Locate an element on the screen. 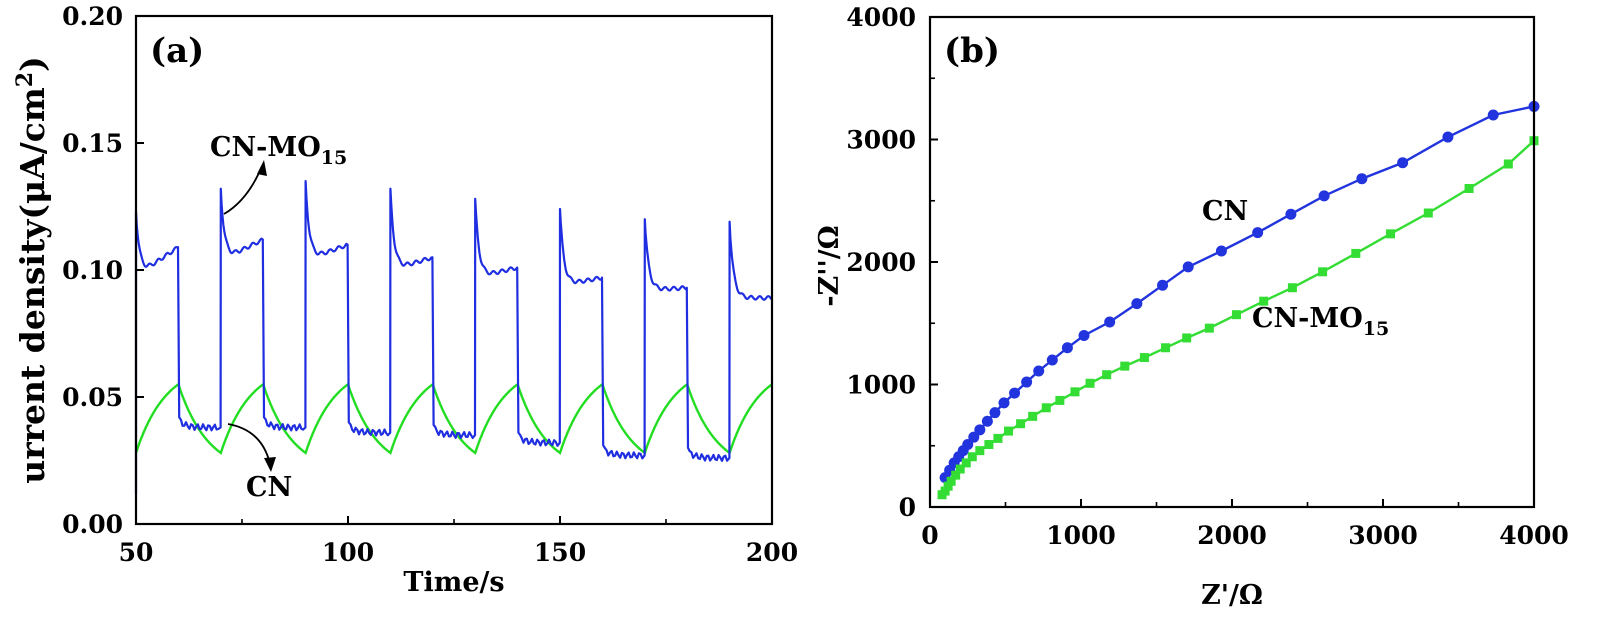 This screenshot has width=1600, height=618. panel-a-y-tick-label: 0.15 is located at coordinates (92, 143).